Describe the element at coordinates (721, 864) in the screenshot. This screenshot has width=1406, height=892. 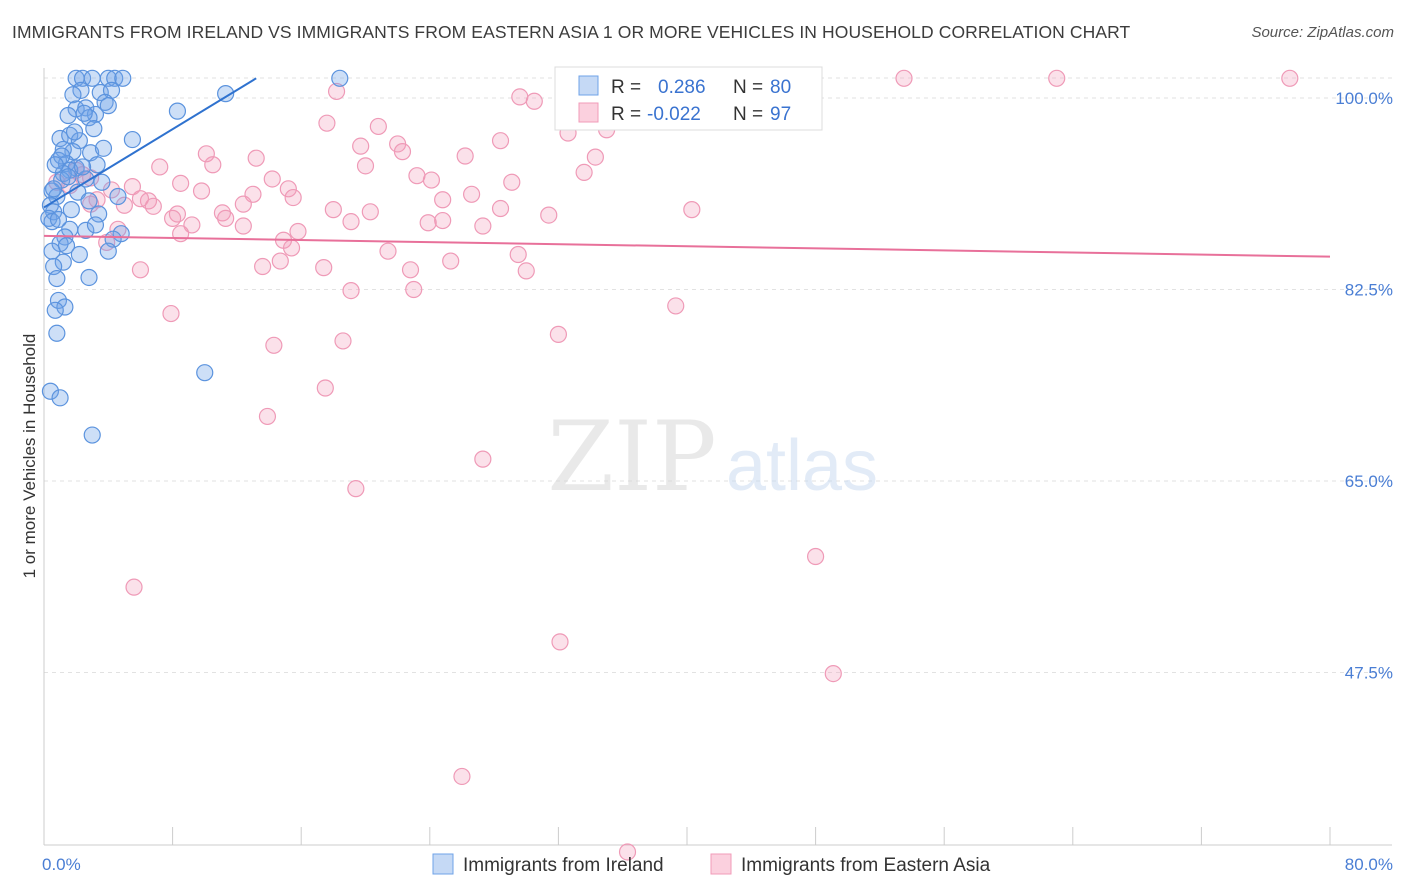
I see `bottom-legend-swatch-pink` at that location.